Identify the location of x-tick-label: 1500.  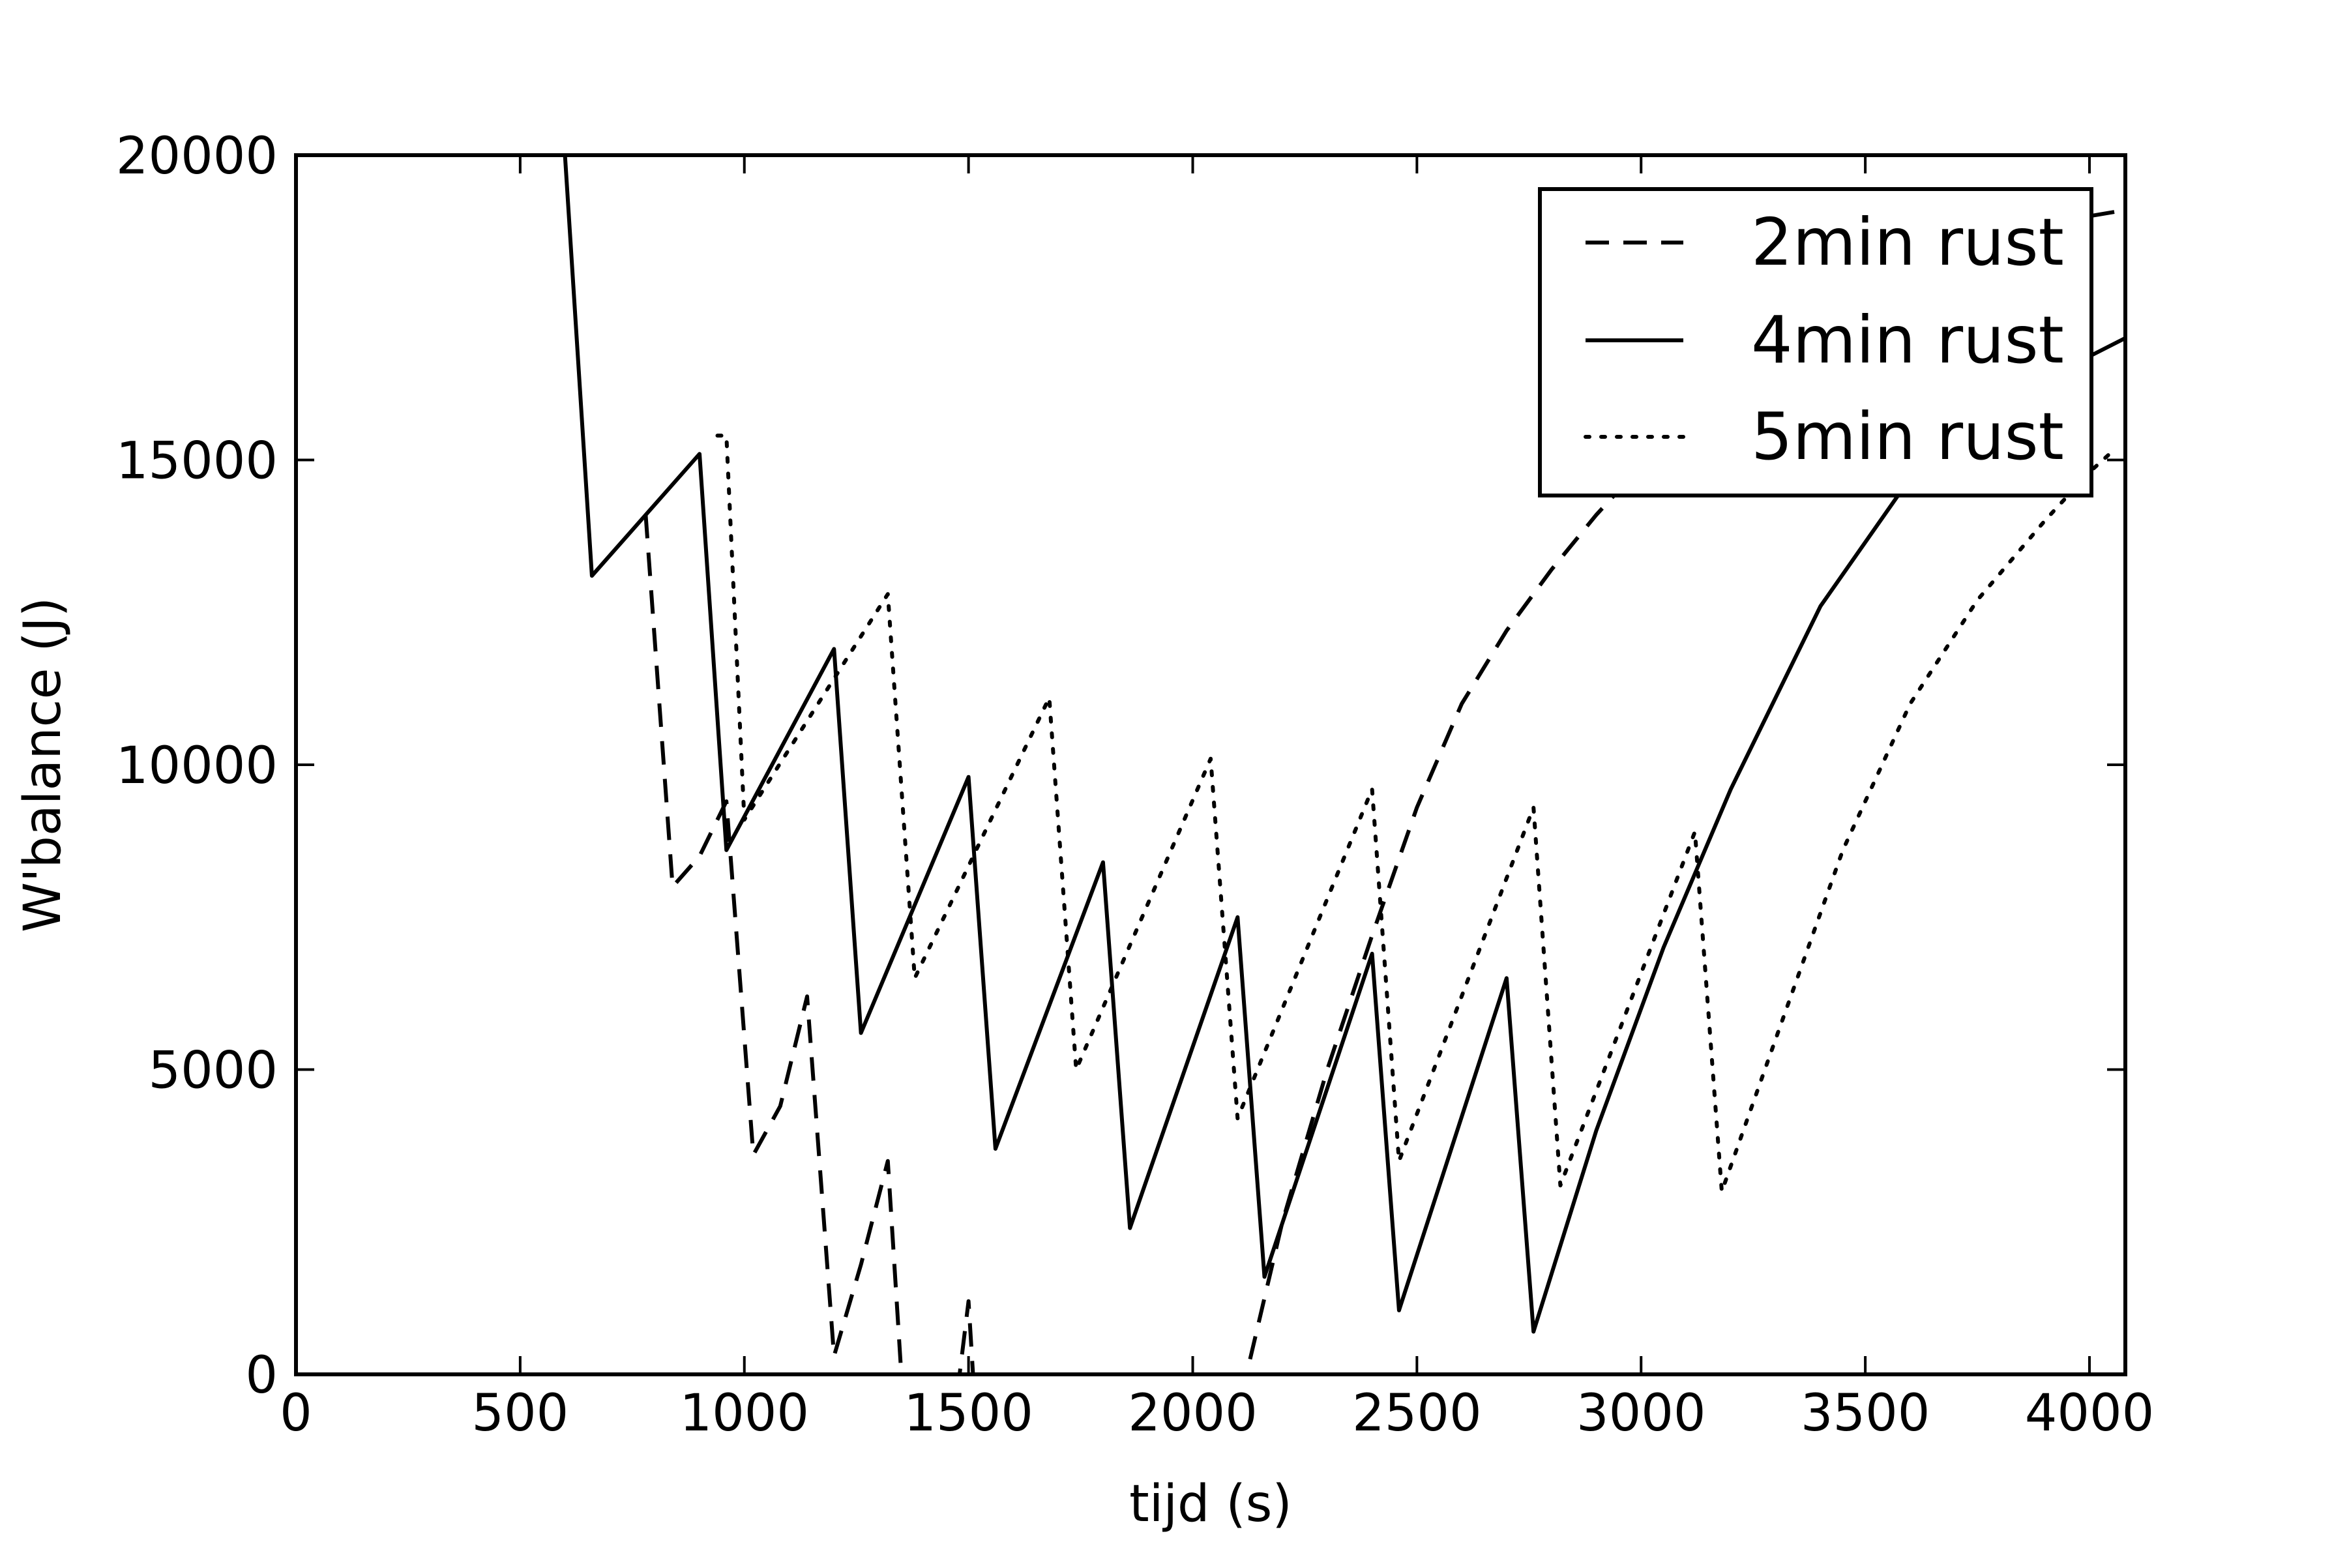
(968, 1413).